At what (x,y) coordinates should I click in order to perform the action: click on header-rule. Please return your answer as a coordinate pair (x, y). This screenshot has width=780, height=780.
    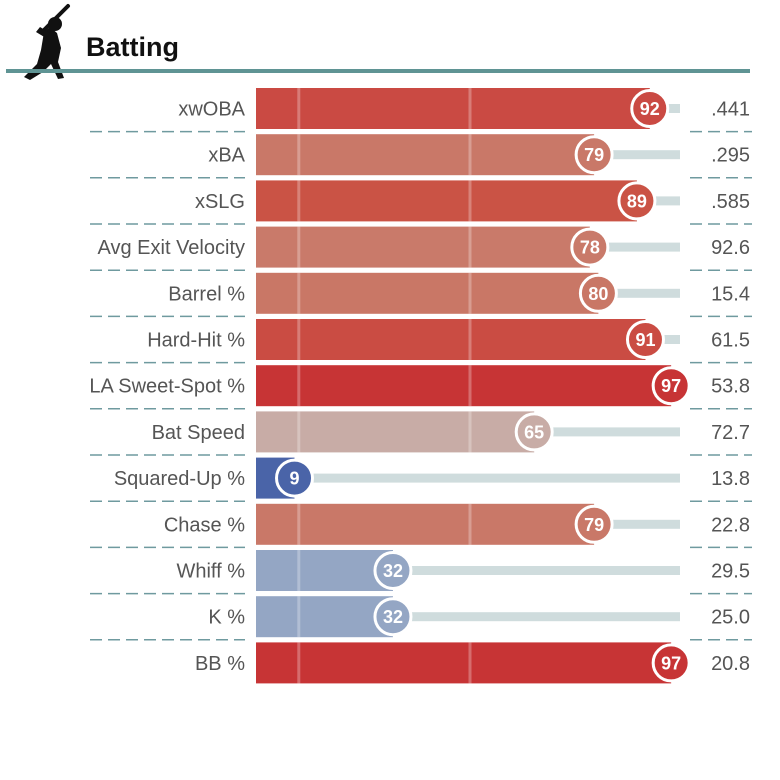
    Looking at the image, I should click on (378, 71).